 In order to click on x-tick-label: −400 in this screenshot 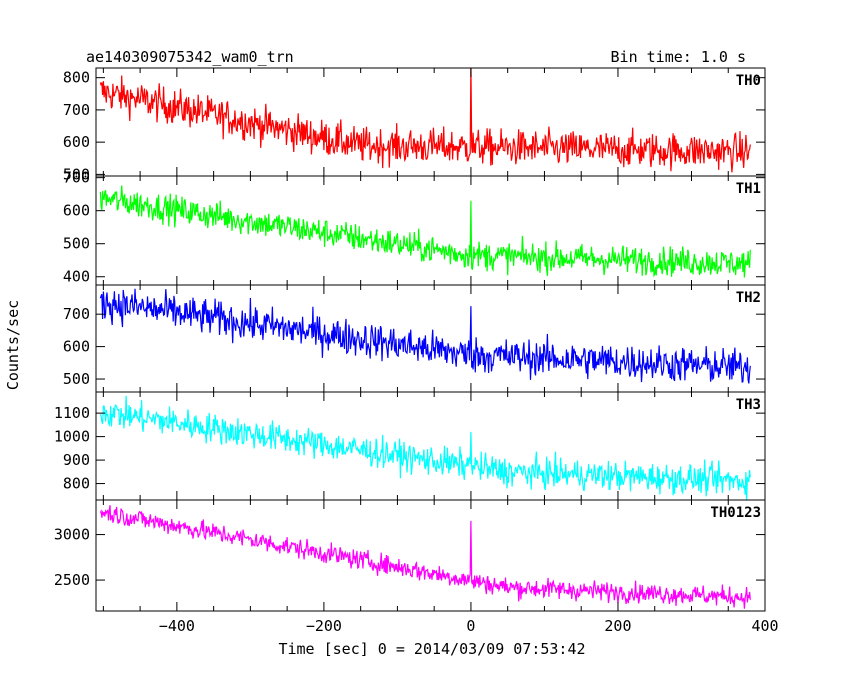, I will do `click(177, 626)`.